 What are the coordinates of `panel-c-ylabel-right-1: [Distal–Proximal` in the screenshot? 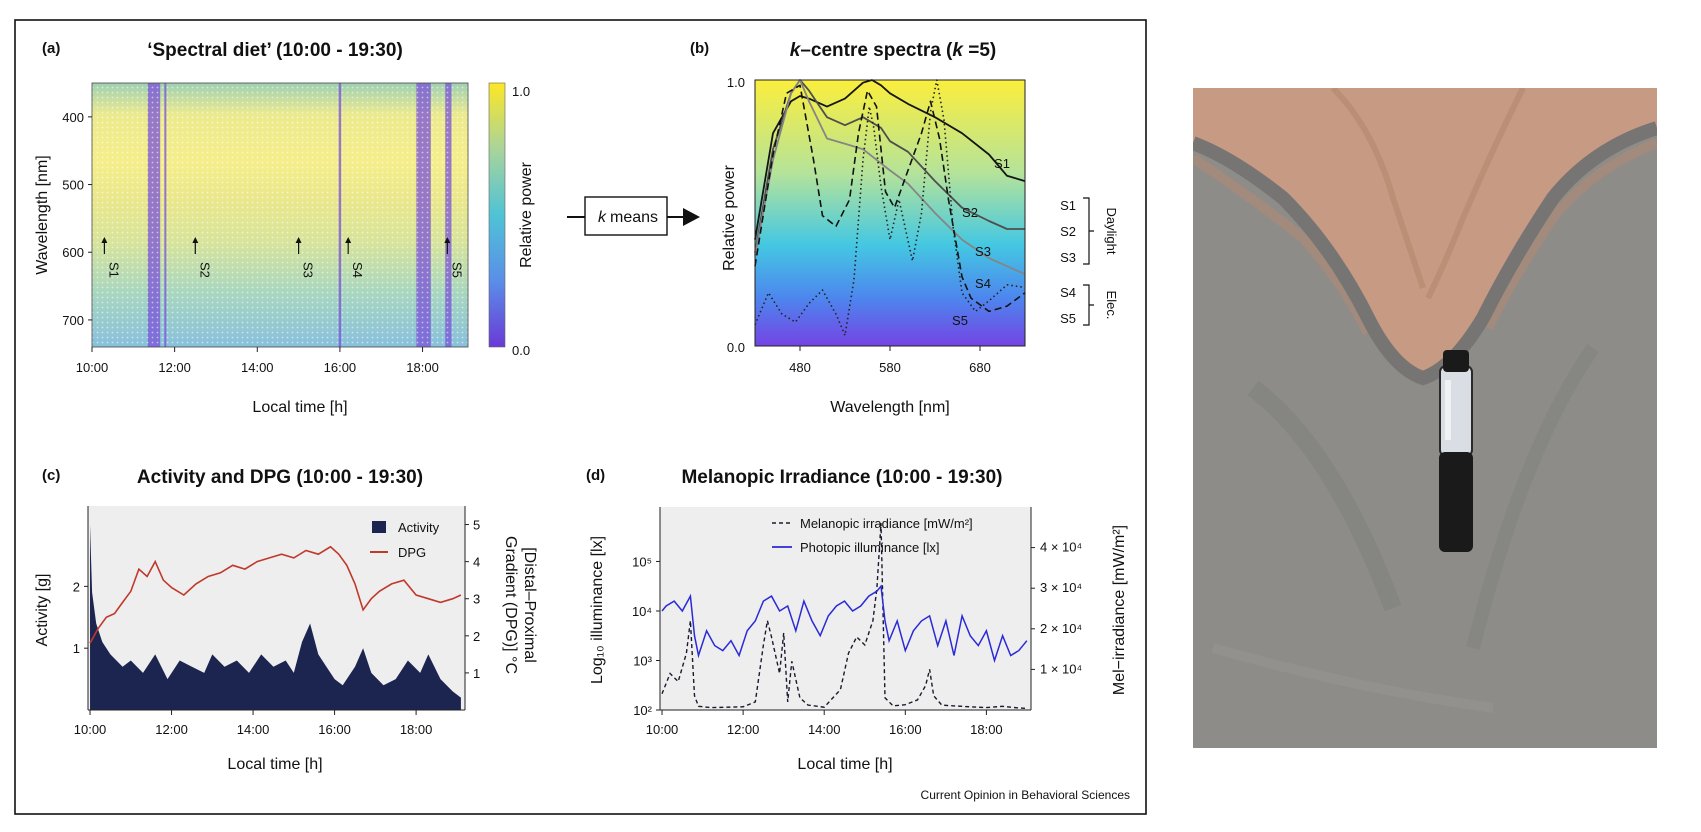 It's located at (529, 605).